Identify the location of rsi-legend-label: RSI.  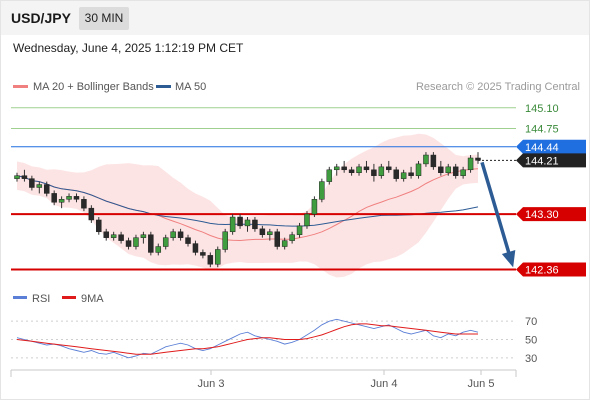
(41, 299).